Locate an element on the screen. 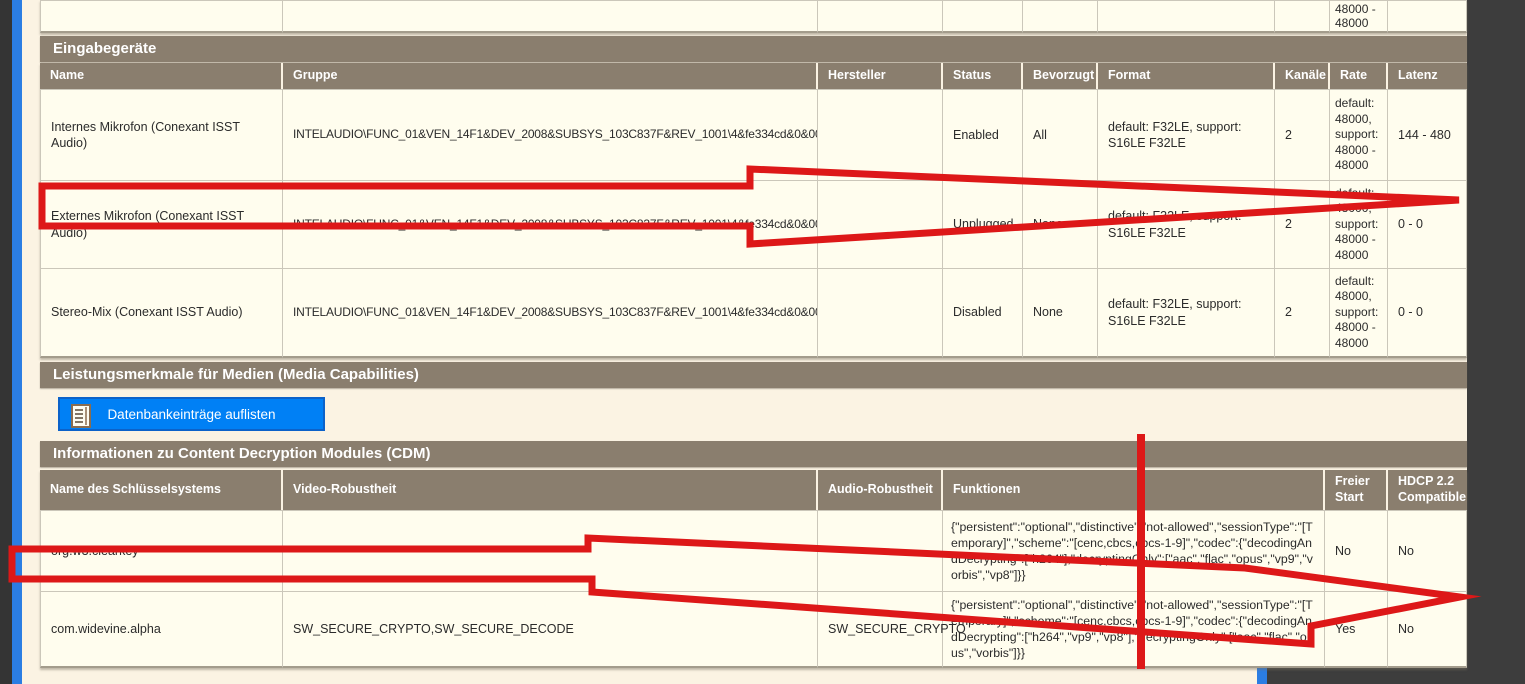  cell-status: Unplugged is located at coordinates (983, 224).